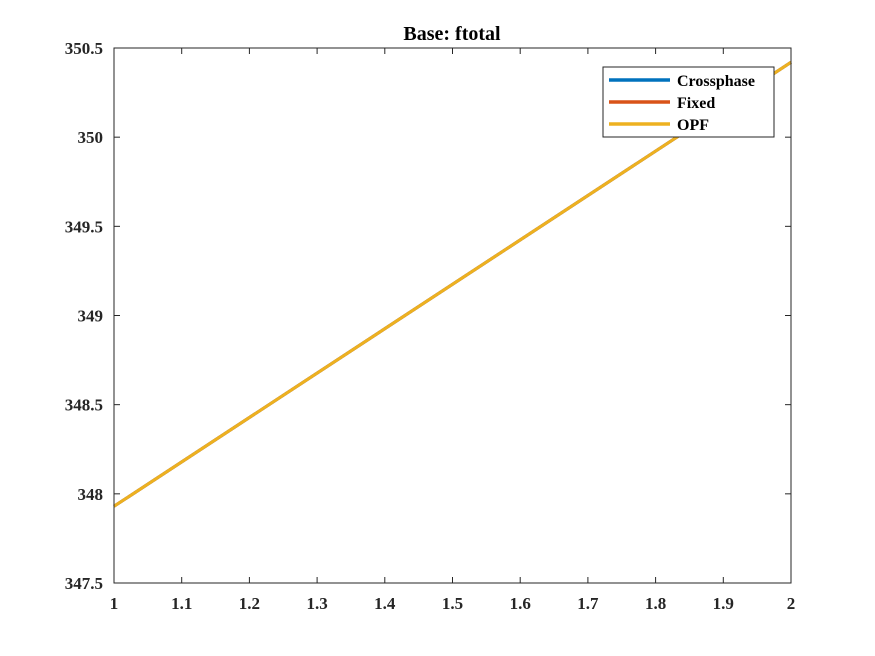 The image size is (875, 656). I want to click on x-tick-label: 1, so click(114, 603).